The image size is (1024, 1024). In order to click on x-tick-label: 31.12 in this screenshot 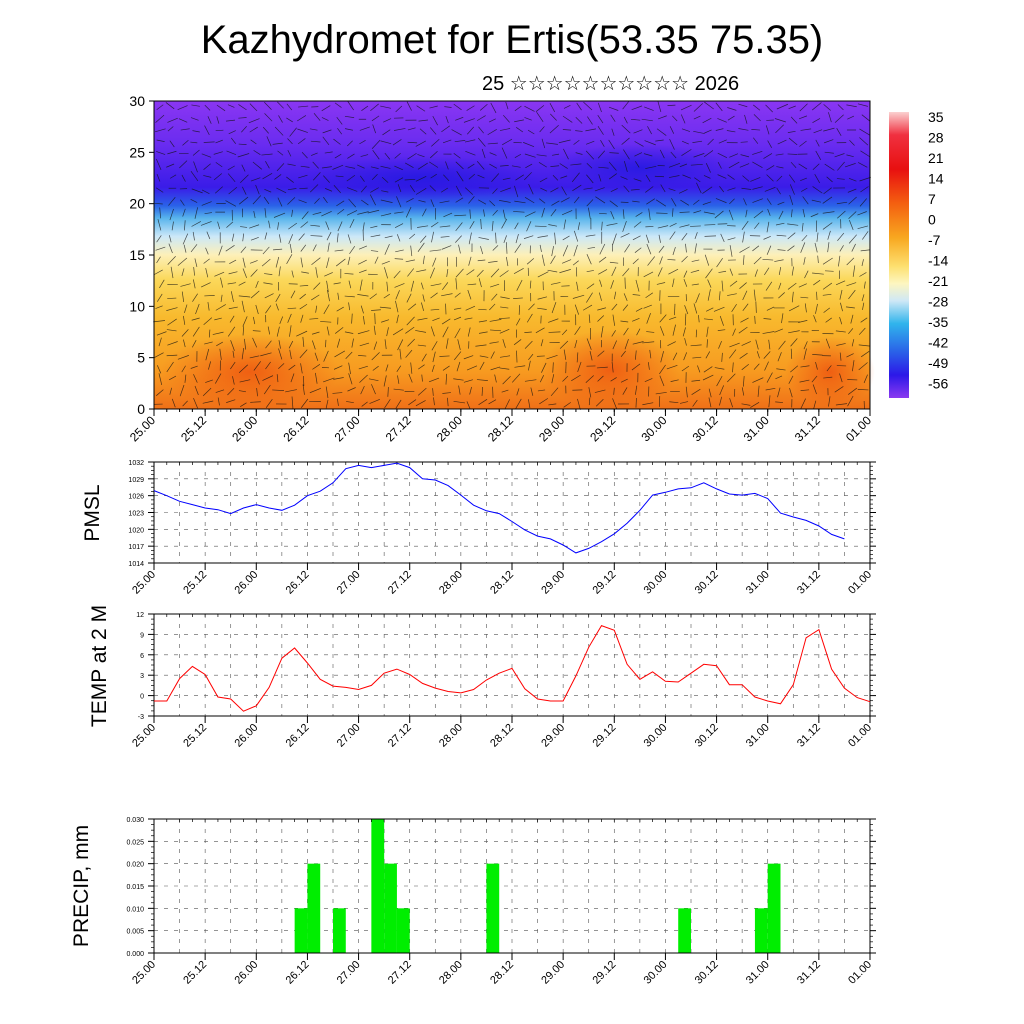, I will do `click(809, 736)`.